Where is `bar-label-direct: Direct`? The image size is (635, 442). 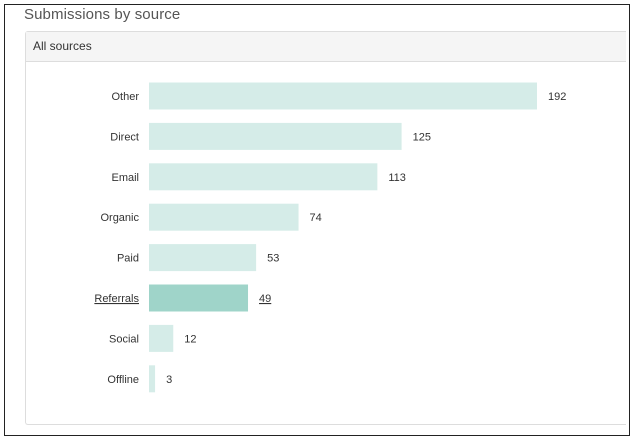
bar-label-direct: Direct is located at coordinates (124, 137).